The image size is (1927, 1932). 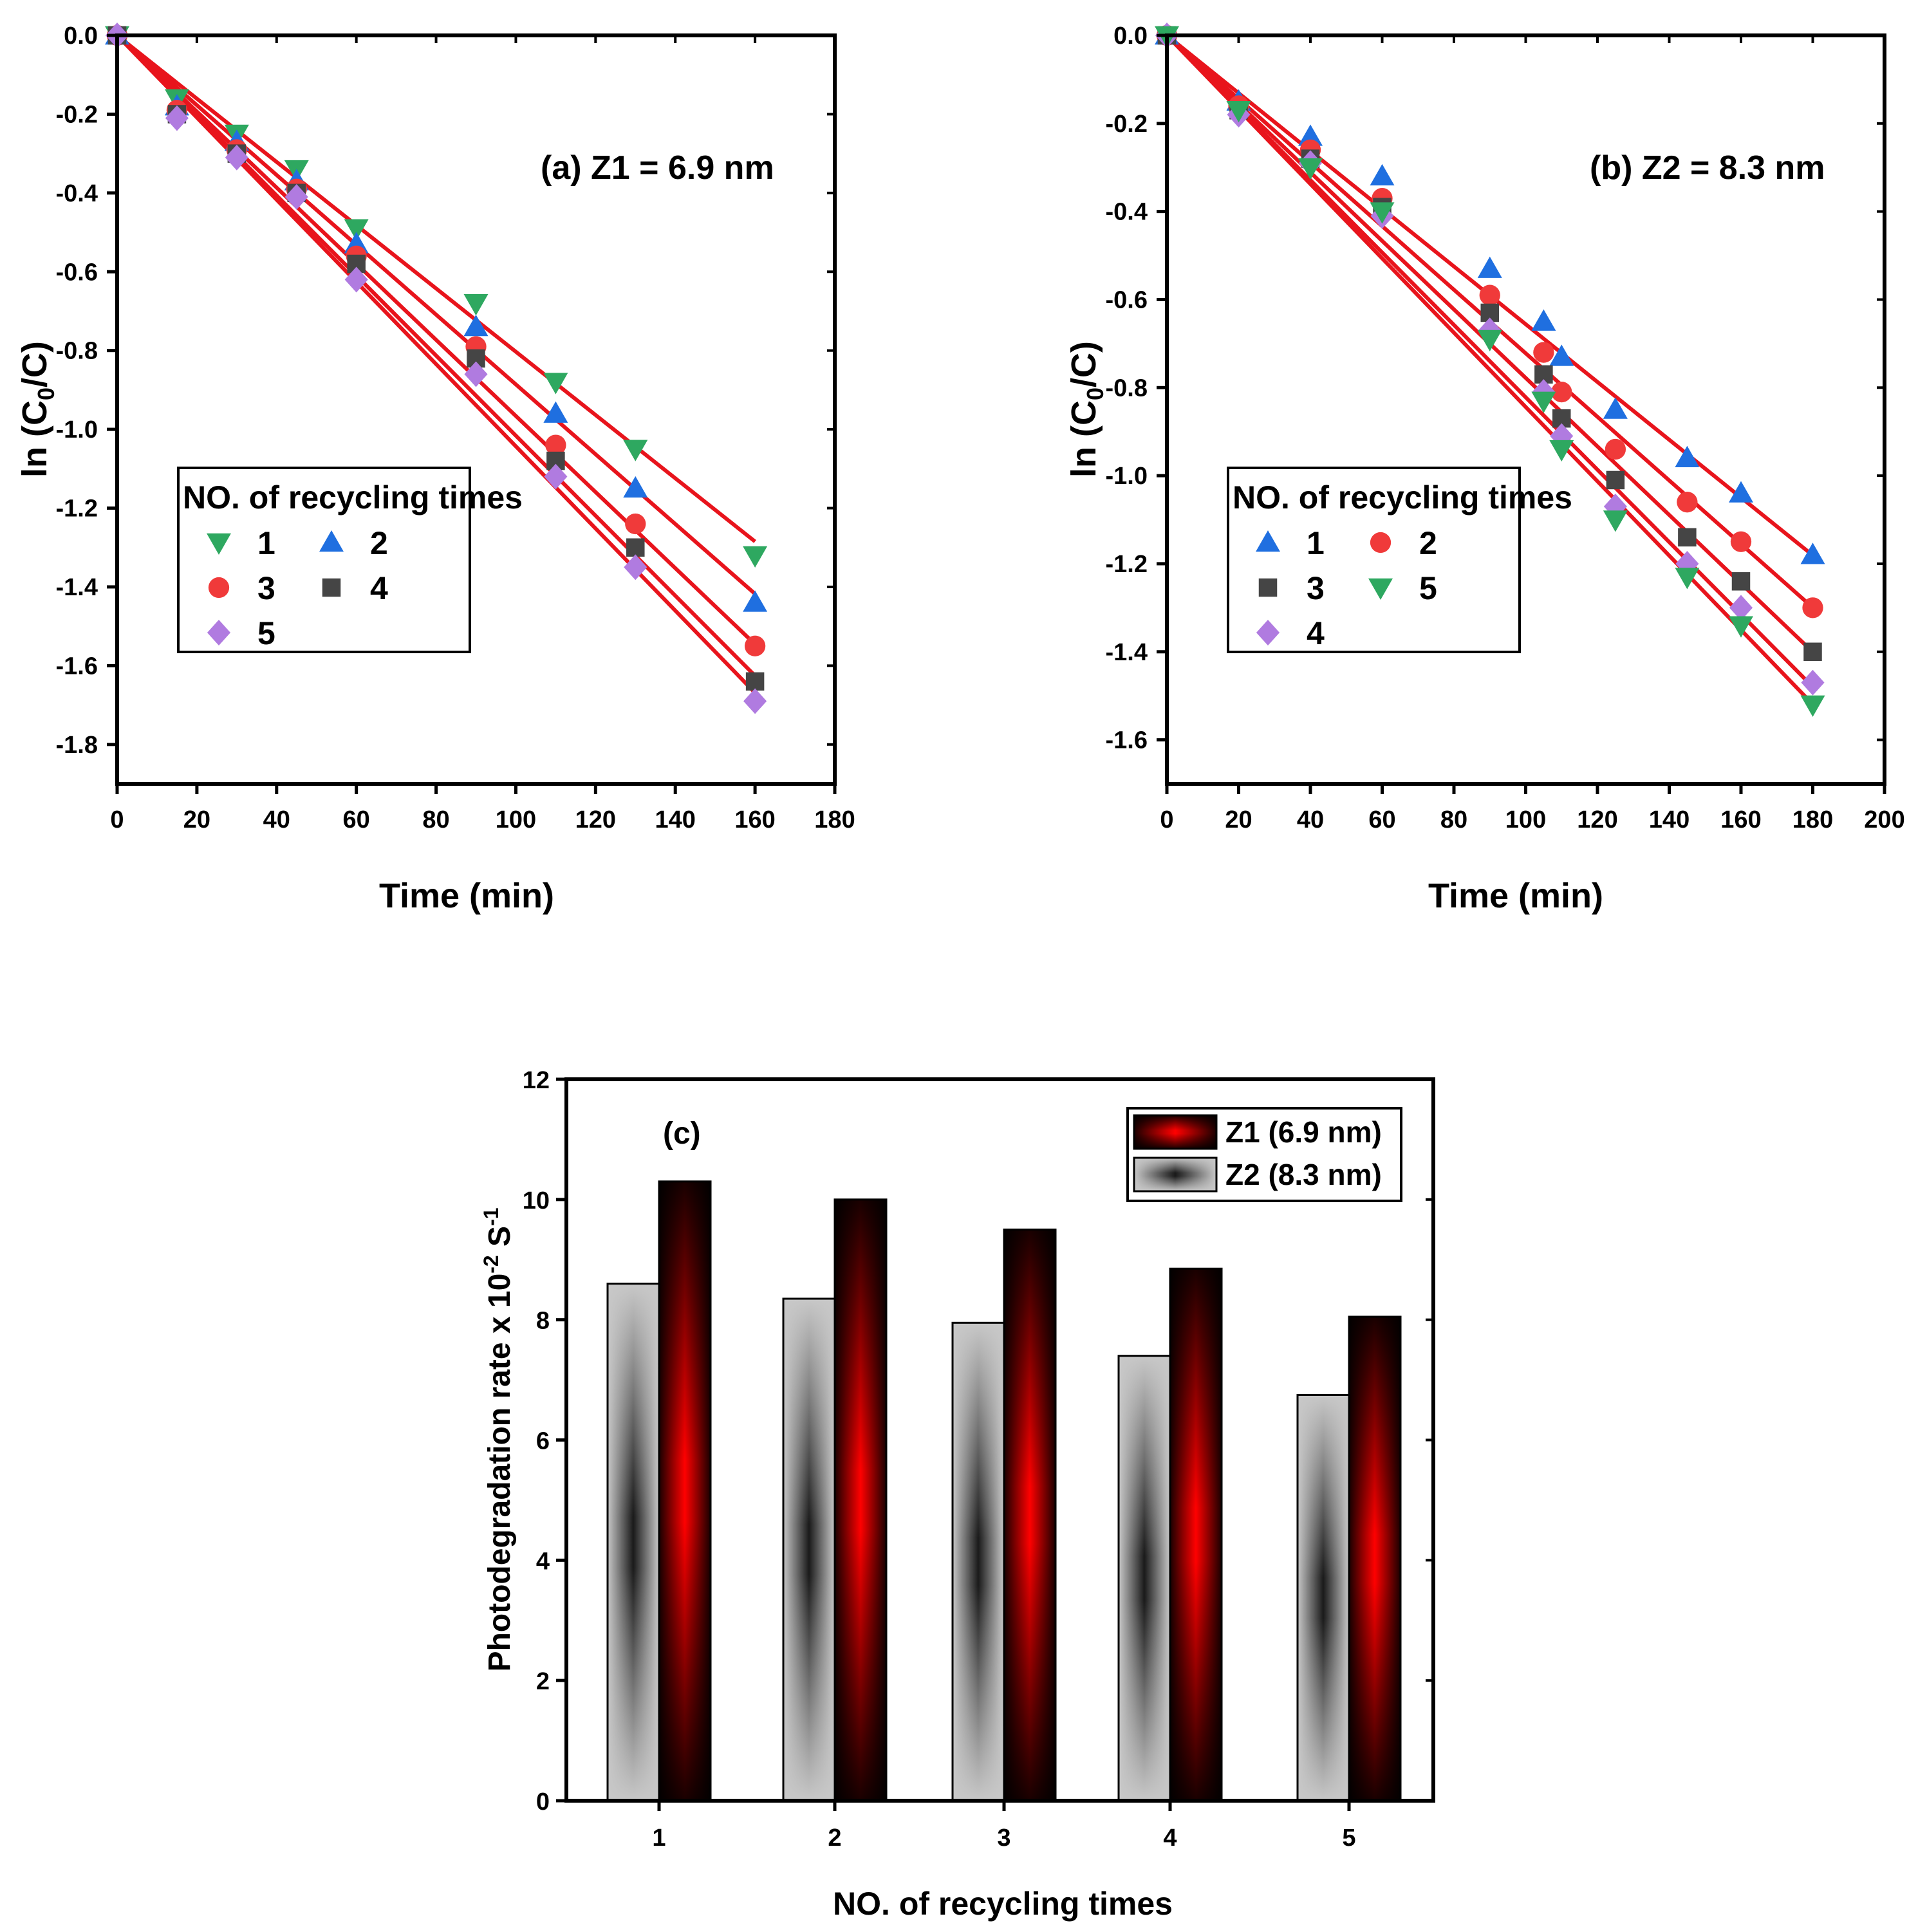 I want to click on panel-a-legend-label-4: 4, so click(x=379, y=588).